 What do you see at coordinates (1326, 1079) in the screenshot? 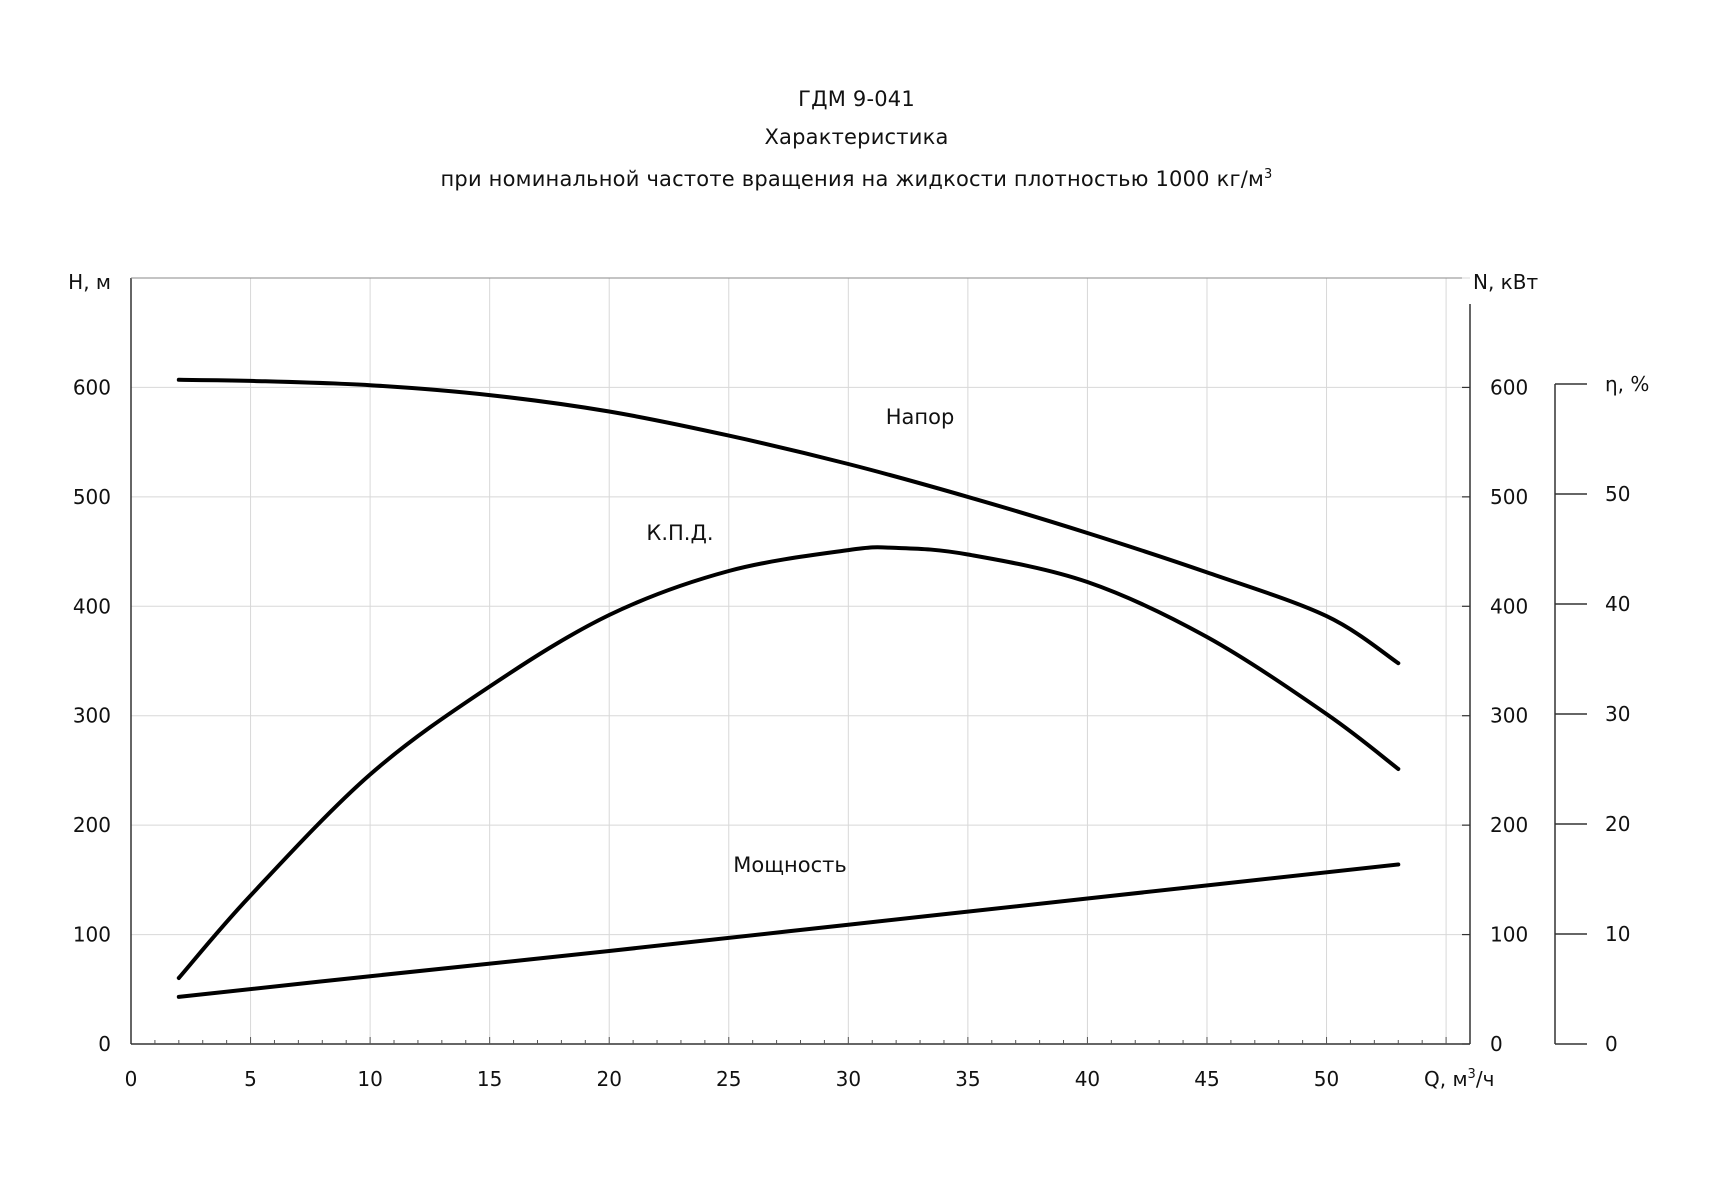
I see `x-tick-label: 50` at bounding box center [1326, 1079].